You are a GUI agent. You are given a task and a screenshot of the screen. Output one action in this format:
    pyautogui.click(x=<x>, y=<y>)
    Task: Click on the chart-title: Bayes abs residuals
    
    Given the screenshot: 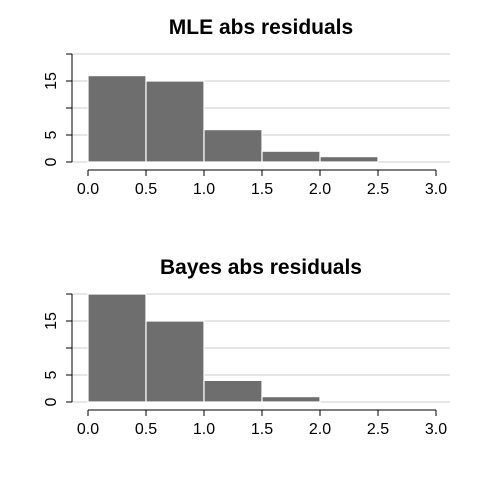 What is the action you would take?
    pyautogui.click(x=261, y=267)
    